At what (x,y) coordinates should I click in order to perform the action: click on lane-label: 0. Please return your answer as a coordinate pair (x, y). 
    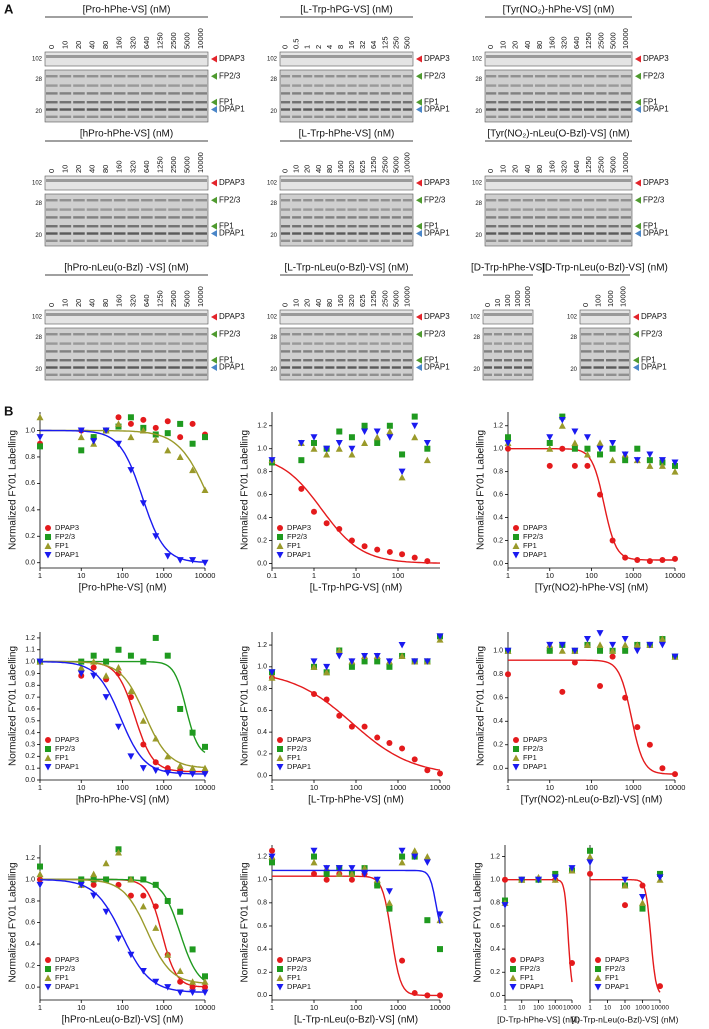
    Looking at the image, I should click on (490, 47).